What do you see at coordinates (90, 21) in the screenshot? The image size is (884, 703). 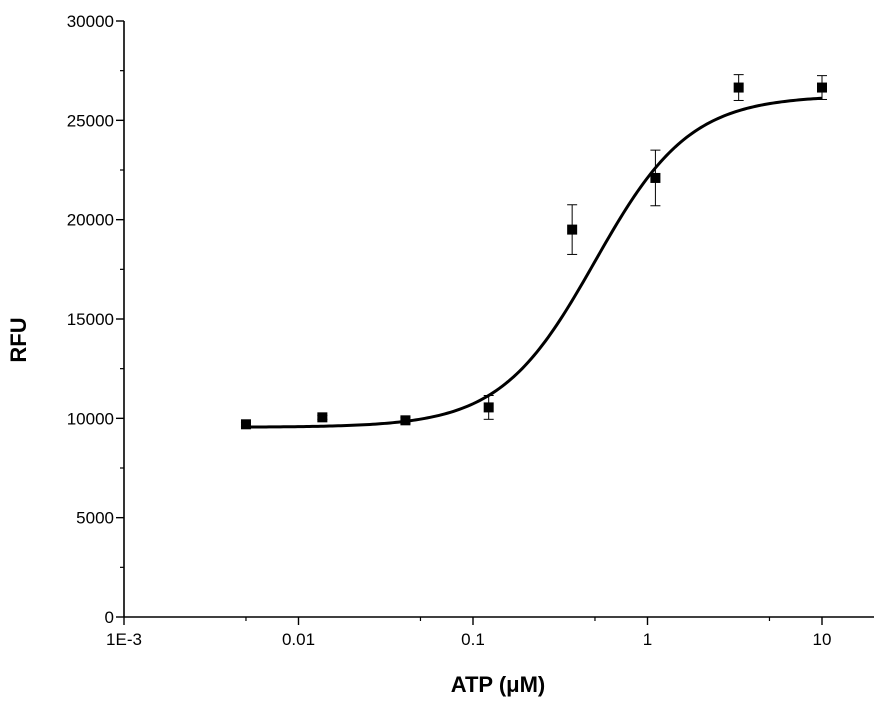 I see `y-tick-label: 30000` at bounding box center [90, 21].